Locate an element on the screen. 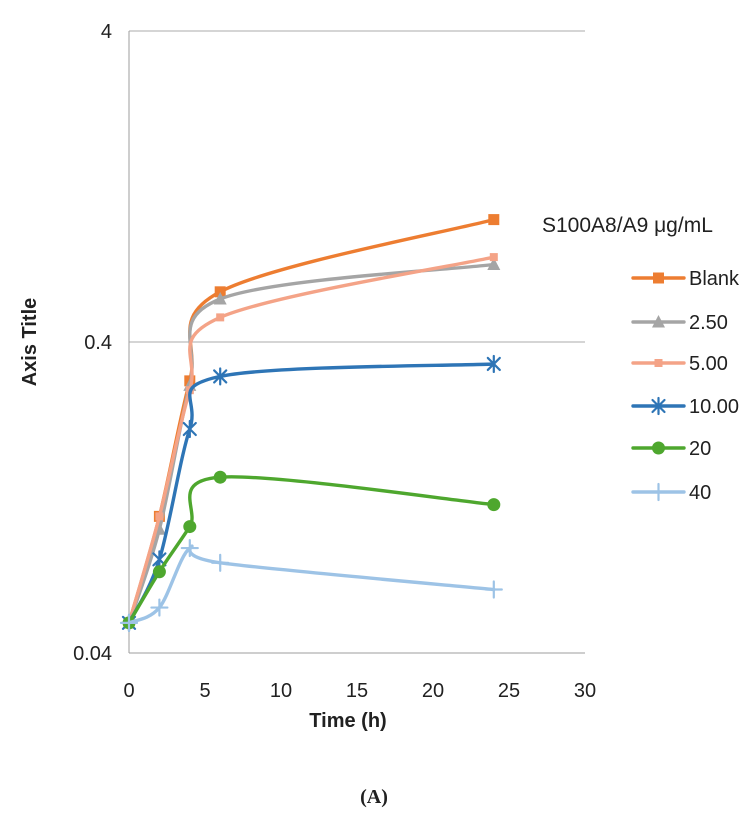  x-tick-label: 10 is located at coordinates (281, 691).